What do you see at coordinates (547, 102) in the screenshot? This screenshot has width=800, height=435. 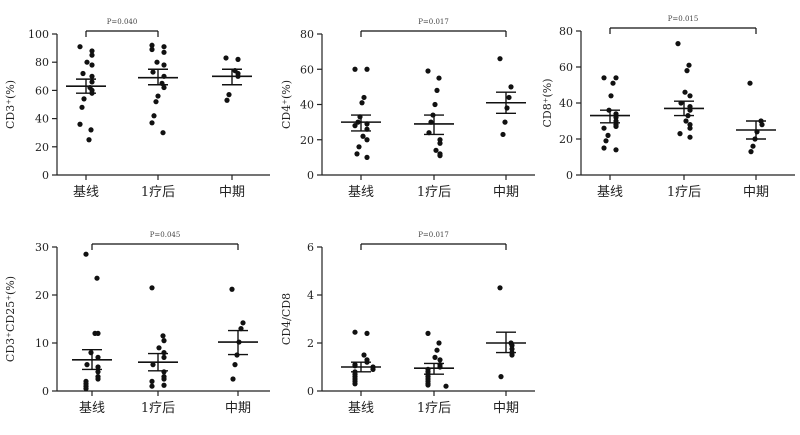 I see `y-axis-title: CD8⁺(%)` at bounding box center [547, 102].